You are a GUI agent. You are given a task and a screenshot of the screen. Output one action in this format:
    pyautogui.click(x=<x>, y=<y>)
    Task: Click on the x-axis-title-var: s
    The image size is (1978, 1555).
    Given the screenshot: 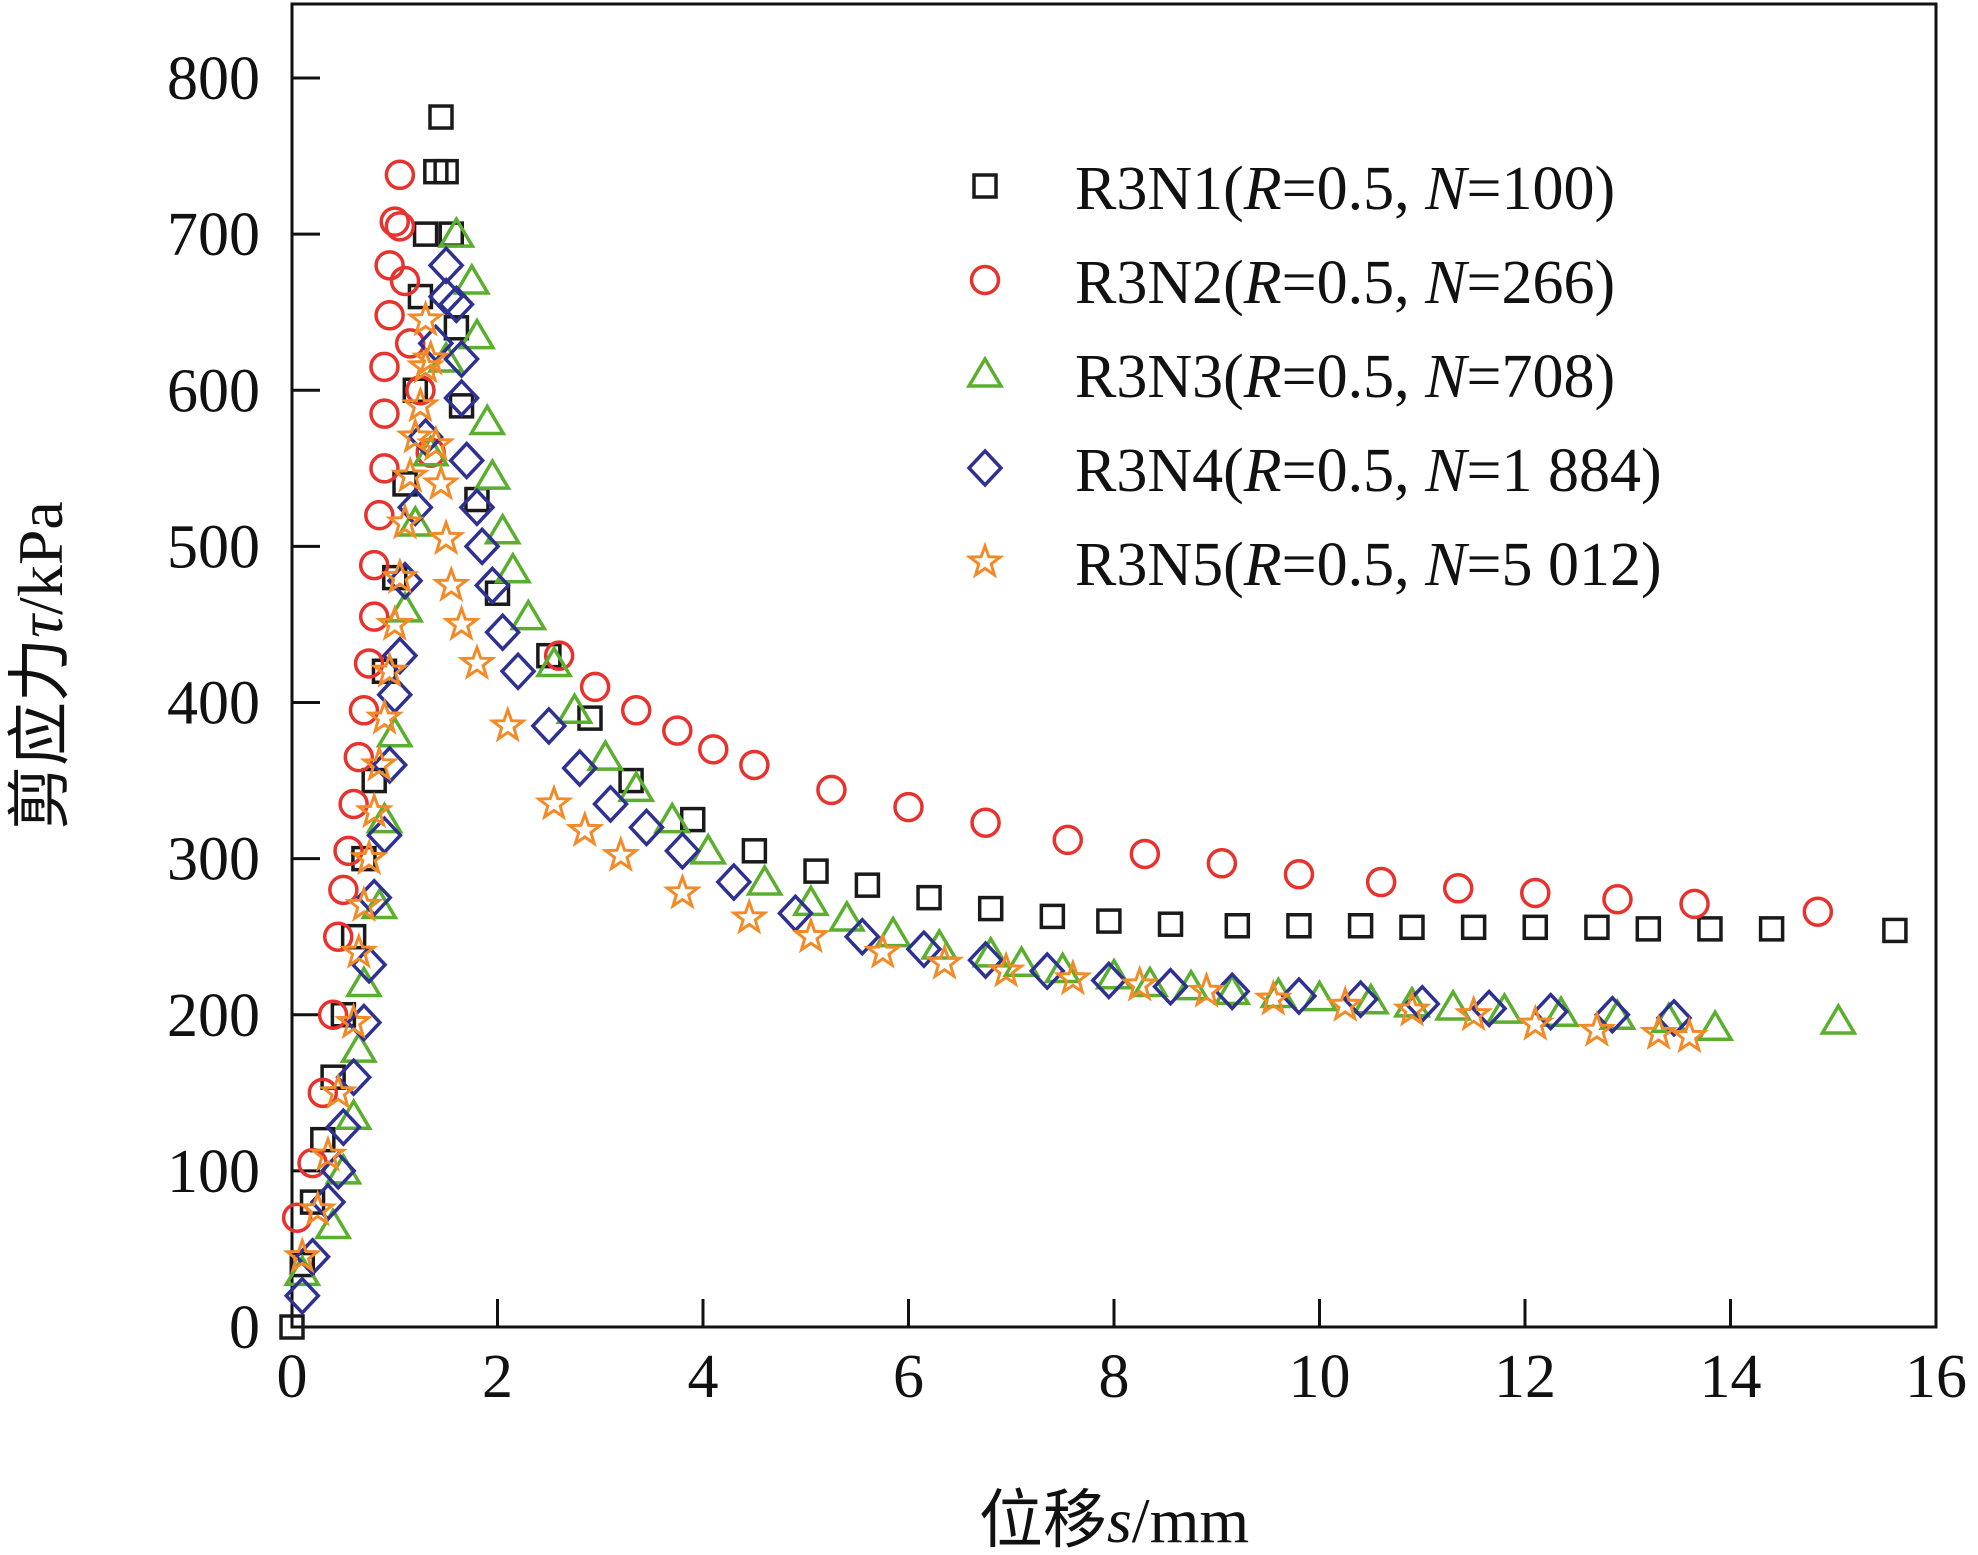 What is the action you would take?
    pyautogui.click(x=1119, y=1520)
    